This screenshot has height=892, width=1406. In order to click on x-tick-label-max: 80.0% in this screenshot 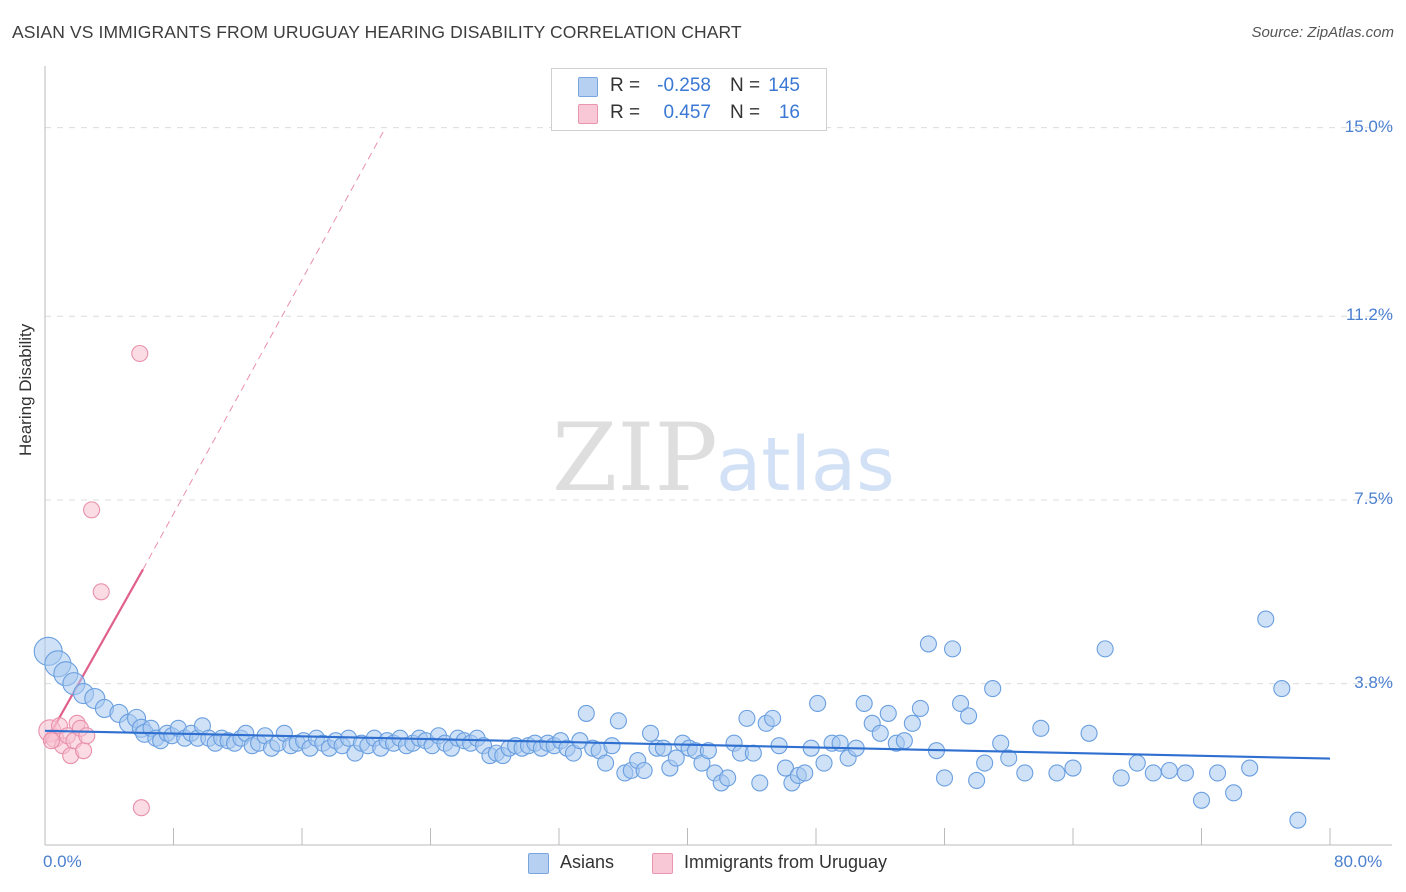, I will do `click(1358, 861)`.